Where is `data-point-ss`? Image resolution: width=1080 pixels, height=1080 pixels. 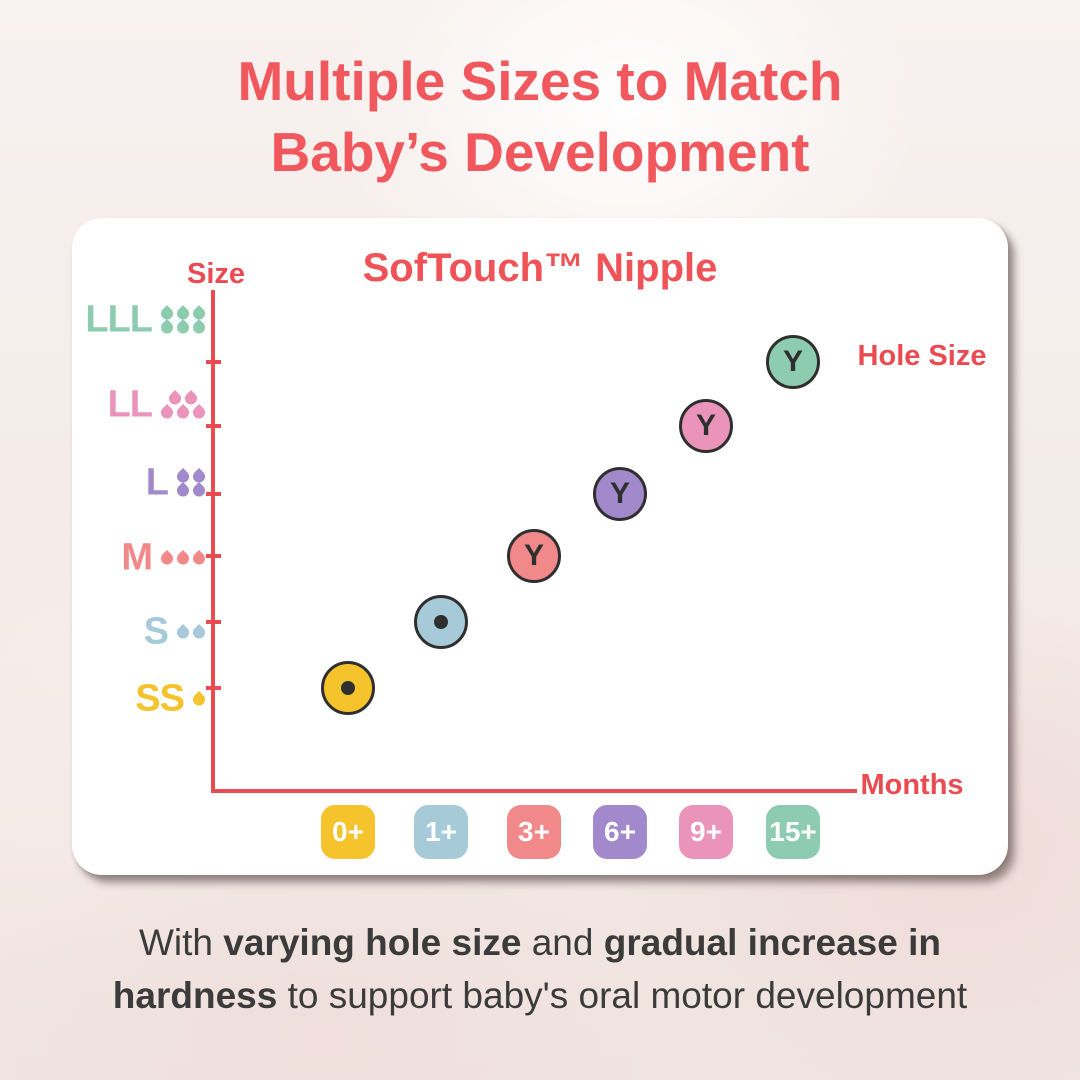 data-point-ss is located at coordinates (348, 688).